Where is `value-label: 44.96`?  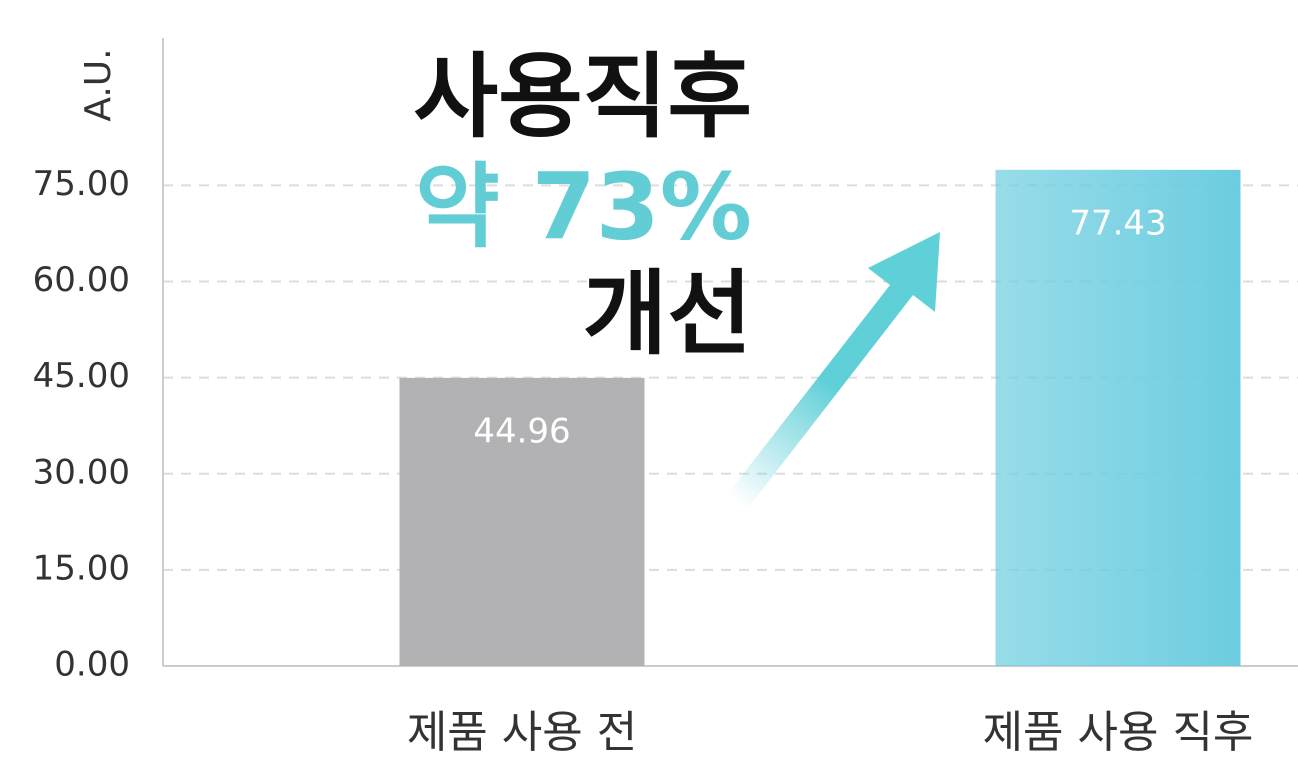 value-label: 44.96 is located at coordinates (521, 431).